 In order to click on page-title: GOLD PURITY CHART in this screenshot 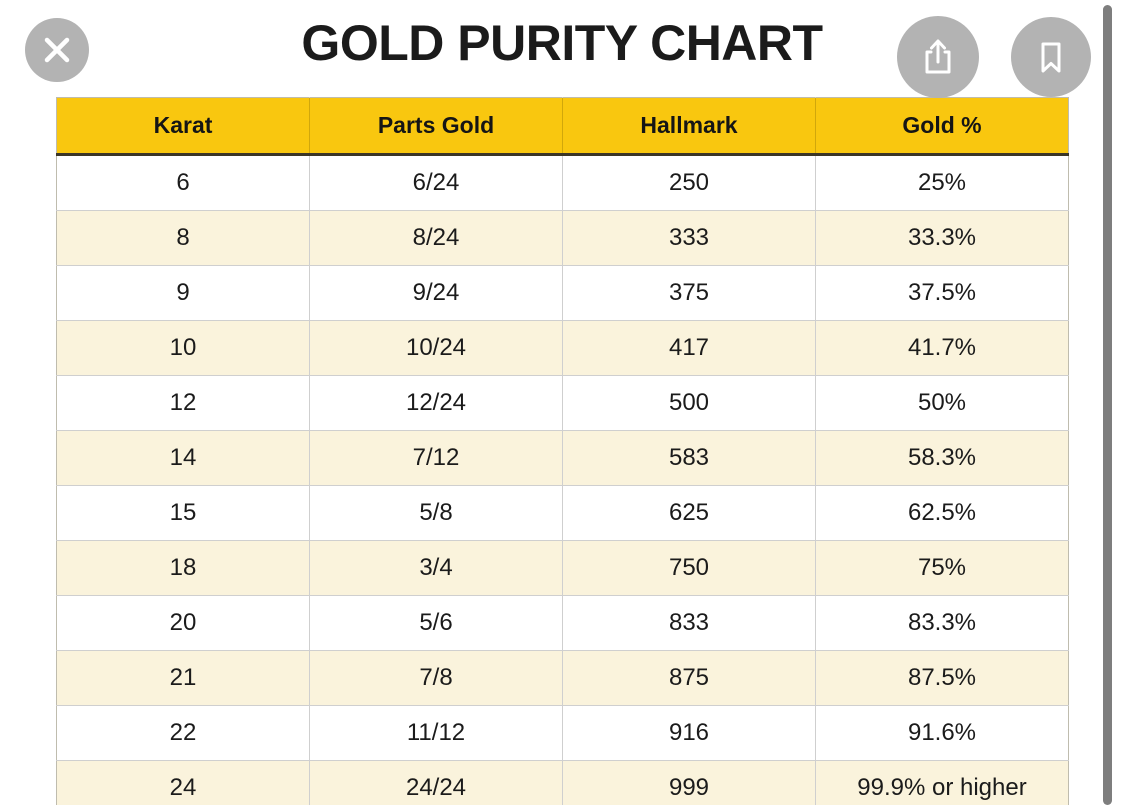, I will do `click(562, 43)`.